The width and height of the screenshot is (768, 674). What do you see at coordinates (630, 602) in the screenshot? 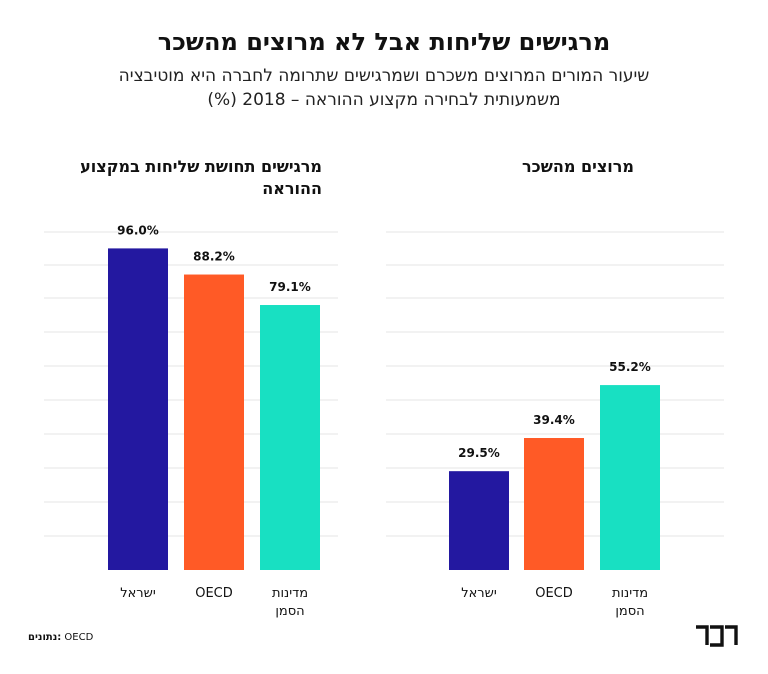
I see `category-label-1-2: מדינות הסמן` at bounding box center [630, 602].